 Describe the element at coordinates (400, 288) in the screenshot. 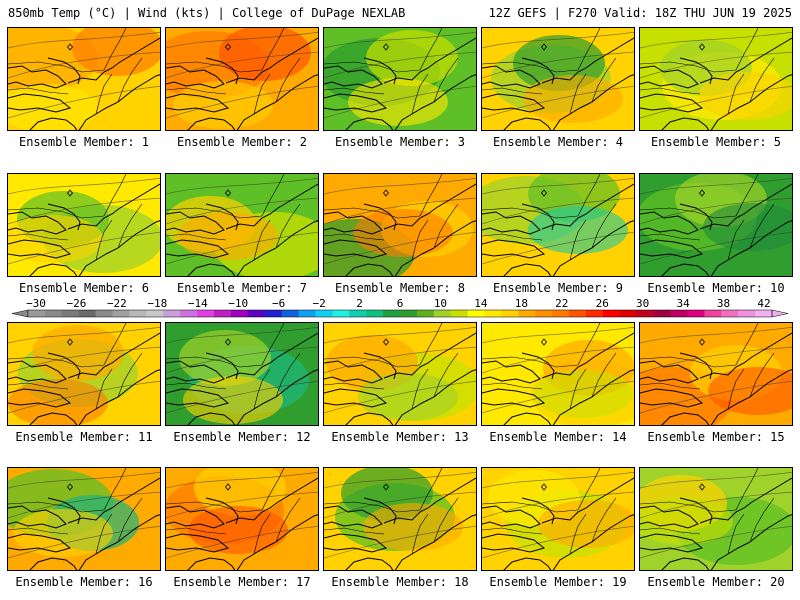

I see `ensemble-member-label: Ensemble Member: 8` at that location.